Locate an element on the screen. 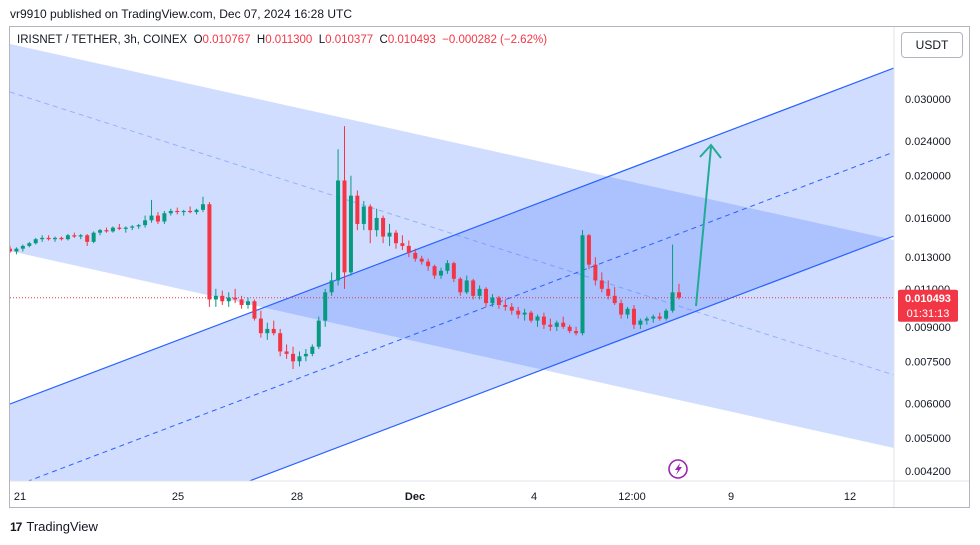 Image resolution: width=980 pixels, height=545 pixels. arrow-drawing is located at coordinates (708, 225).